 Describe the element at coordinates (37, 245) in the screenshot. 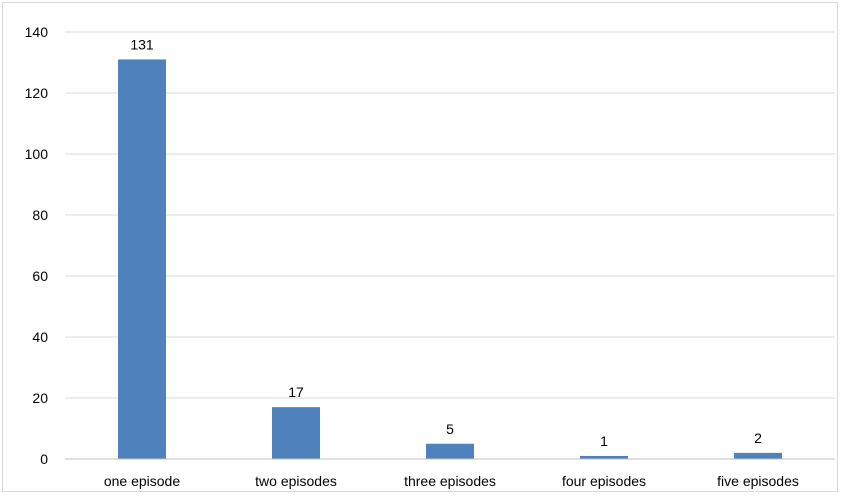

I see `y-tick-labels: 0 20 40 60 80 100 120 140` at that location.